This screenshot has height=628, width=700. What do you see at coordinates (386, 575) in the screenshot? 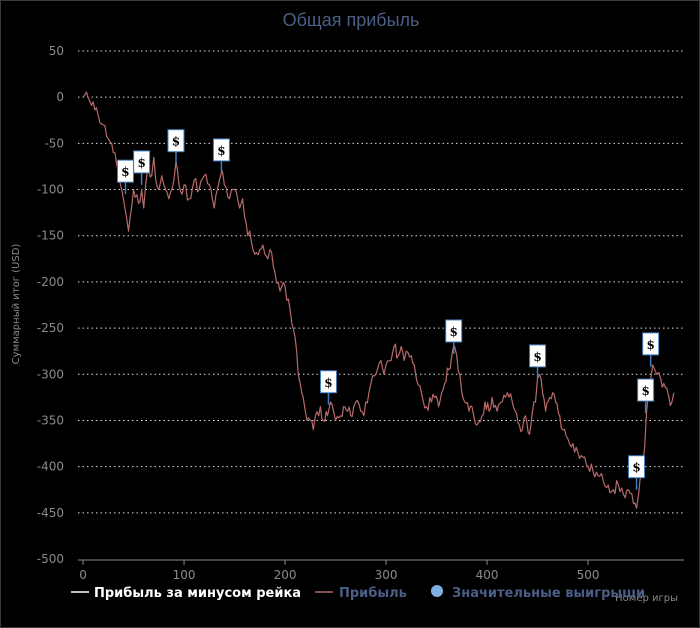
I see `x-tick-label: 300` at bounding box center [386, 575].